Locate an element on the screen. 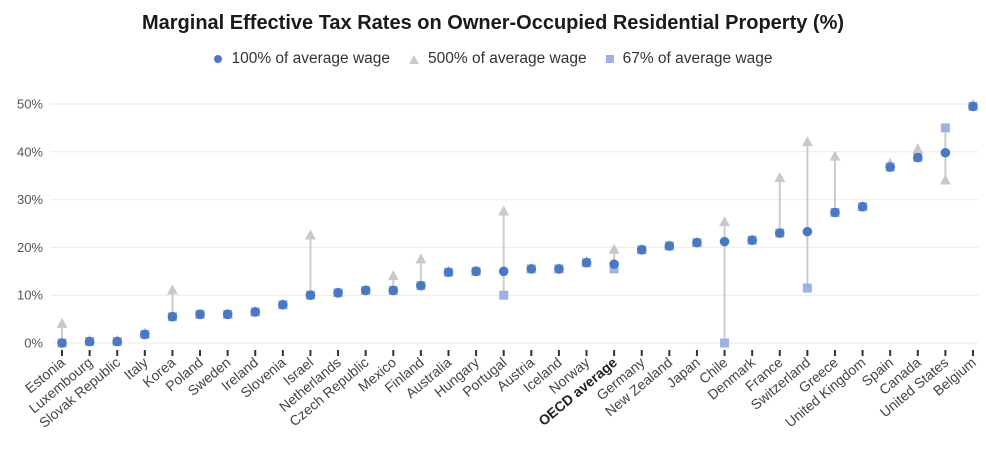  legend-item-500: 500% of average wage is located at coordinates (497, 59).